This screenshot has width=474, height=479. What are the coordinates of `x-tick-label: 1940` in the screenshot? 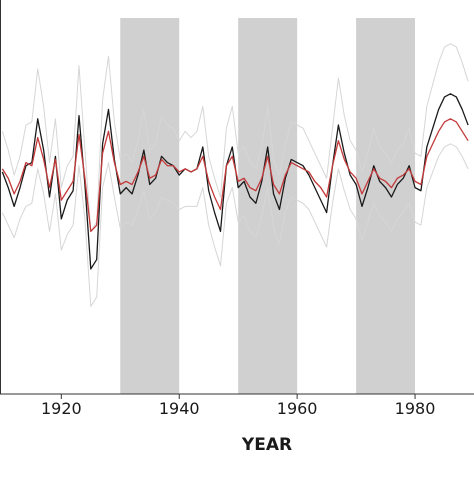 It's located at (179, 408).